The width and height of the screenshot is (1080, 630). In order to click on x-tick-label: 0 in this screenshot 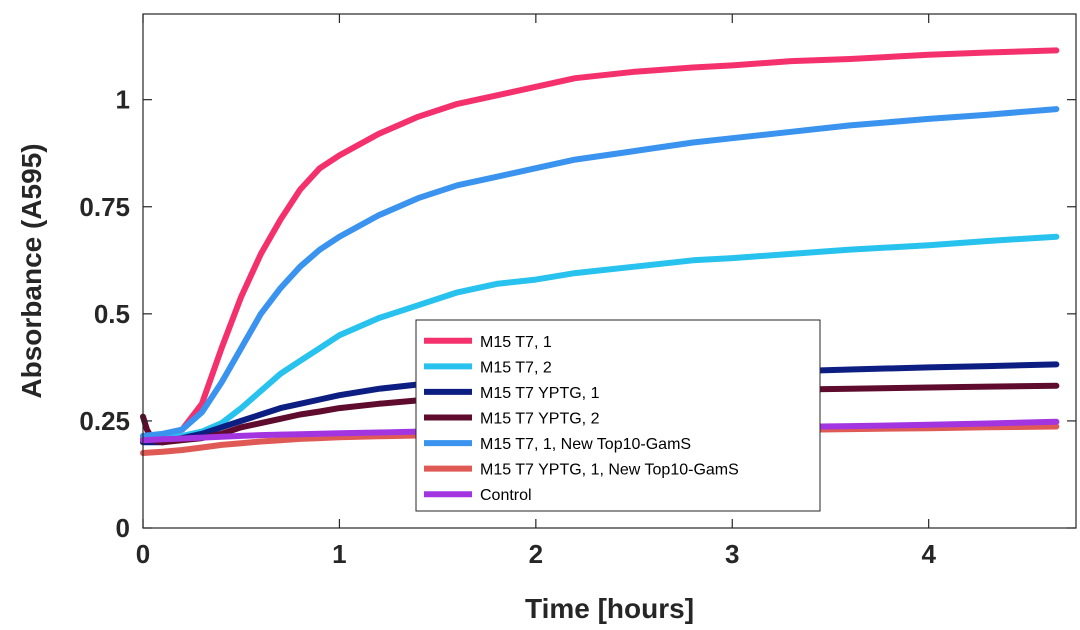, I will do `click(143, 554)`.